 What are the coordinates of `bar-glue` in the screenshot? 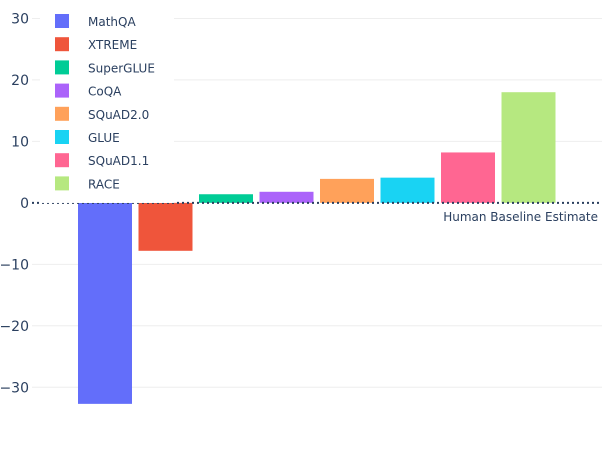 It's located at (407, 190).